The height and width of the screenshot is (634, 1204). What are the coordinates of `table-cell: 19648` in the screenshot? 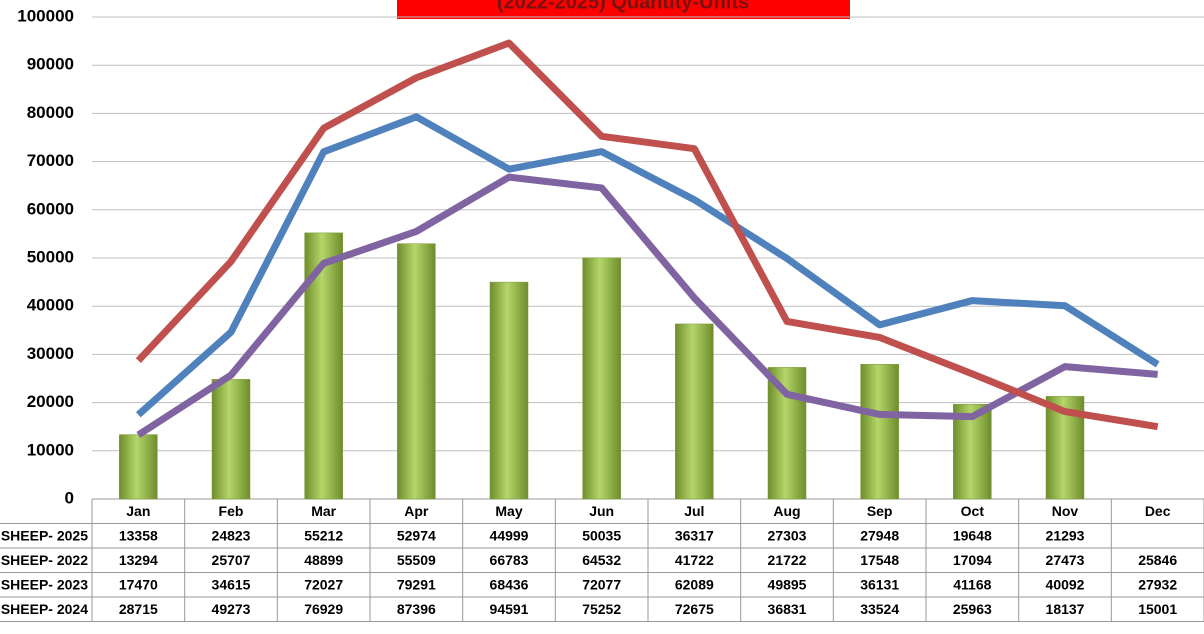 It's located at (972, 535).